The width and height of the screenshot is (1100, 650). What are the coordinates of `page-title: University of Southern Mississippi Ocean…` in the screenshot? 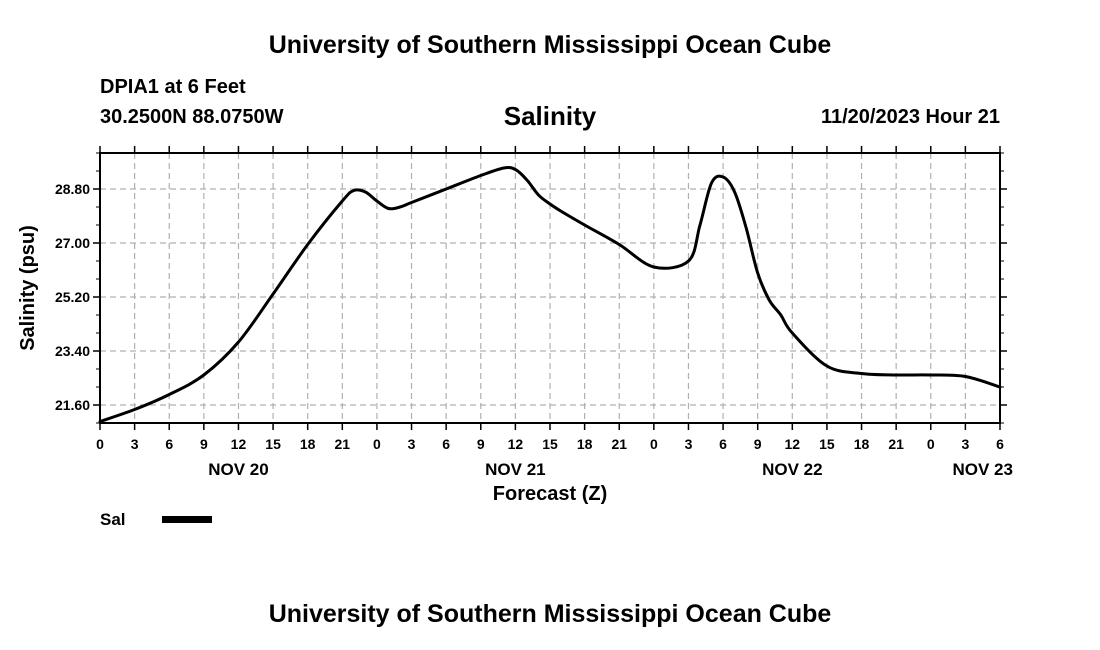 It's located at (550, 45).